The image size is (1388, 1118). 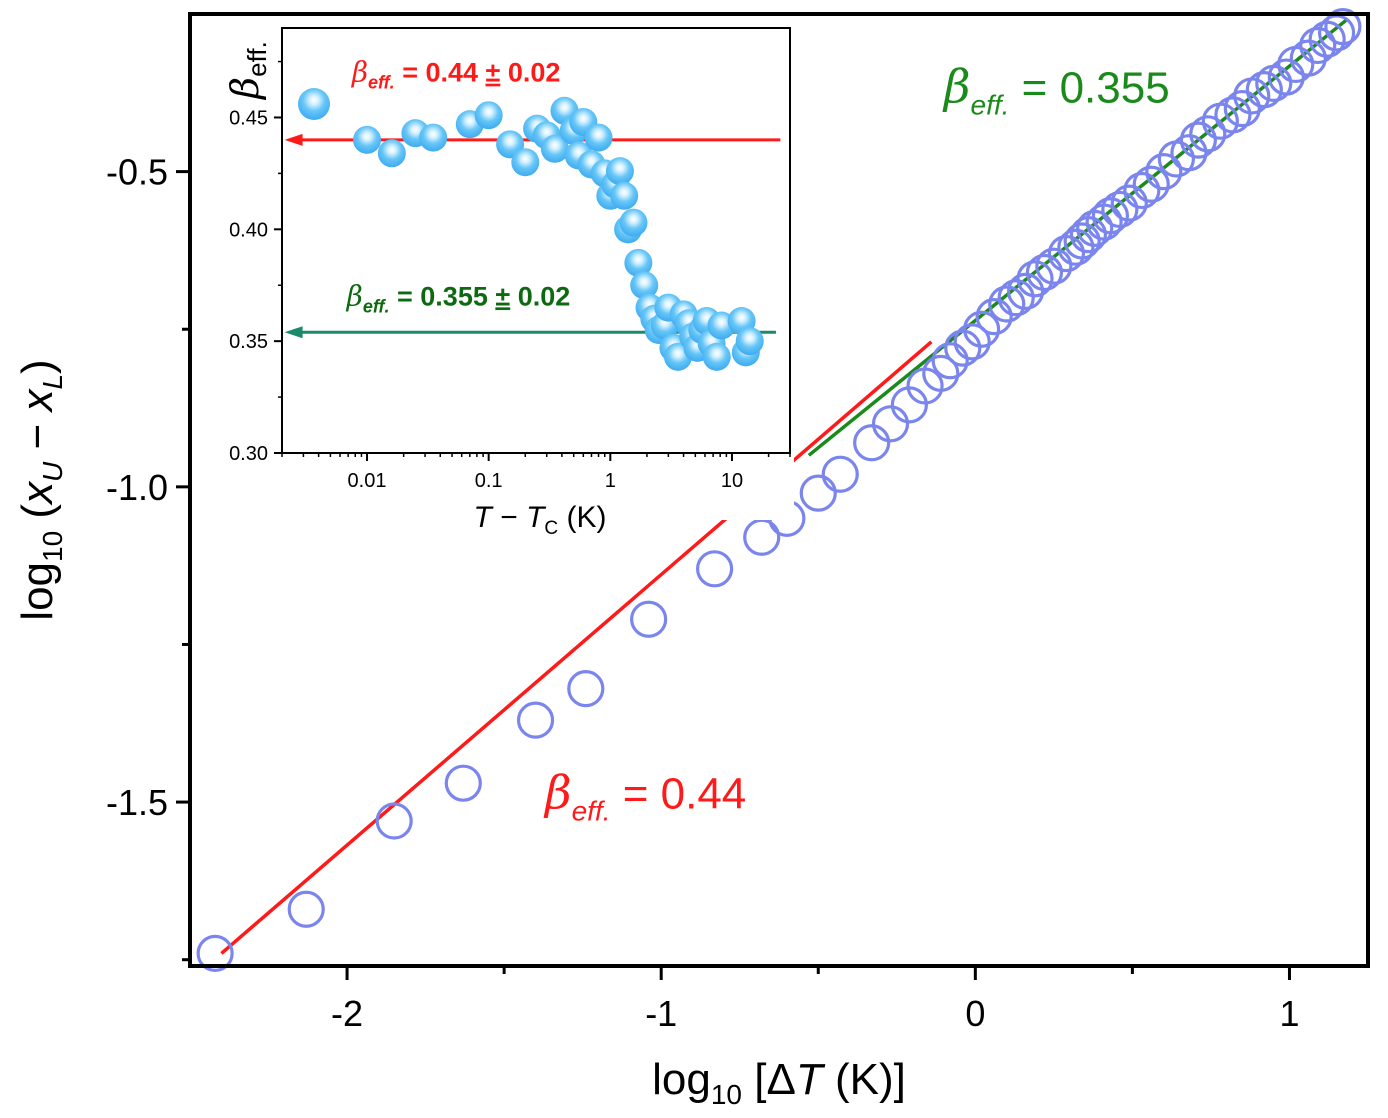 What do you see at coordinates (644, 795) in the screenshot?
I see `main-annotation-0: βeff. = 0.44` at bounding box center [644, 795].